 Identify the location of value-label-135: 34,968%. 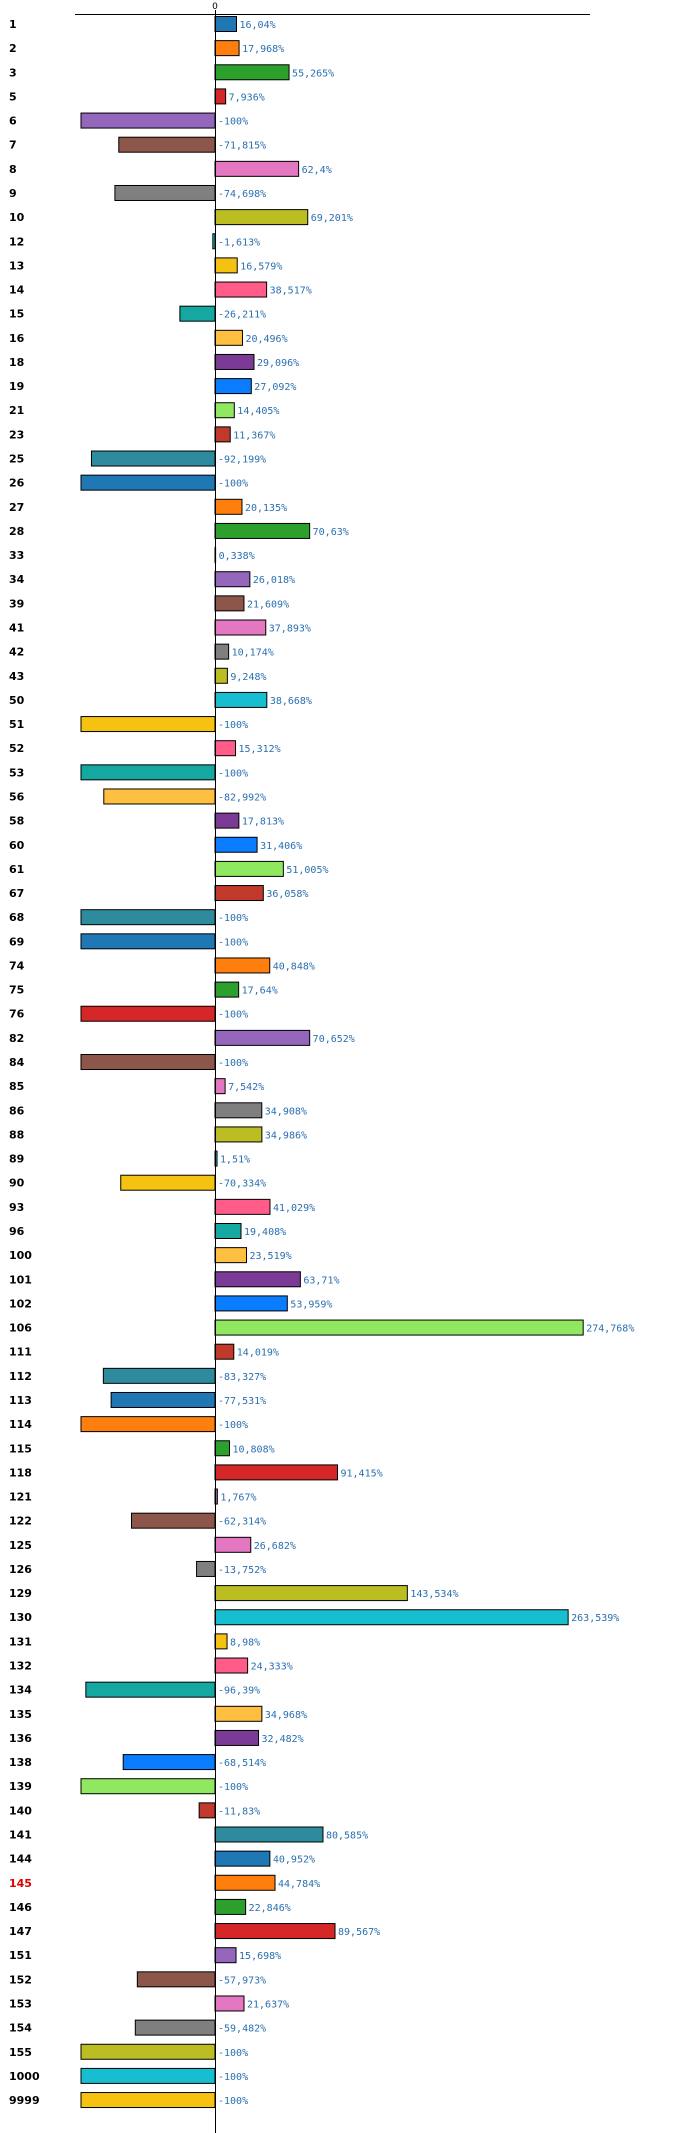
(286, 1715).